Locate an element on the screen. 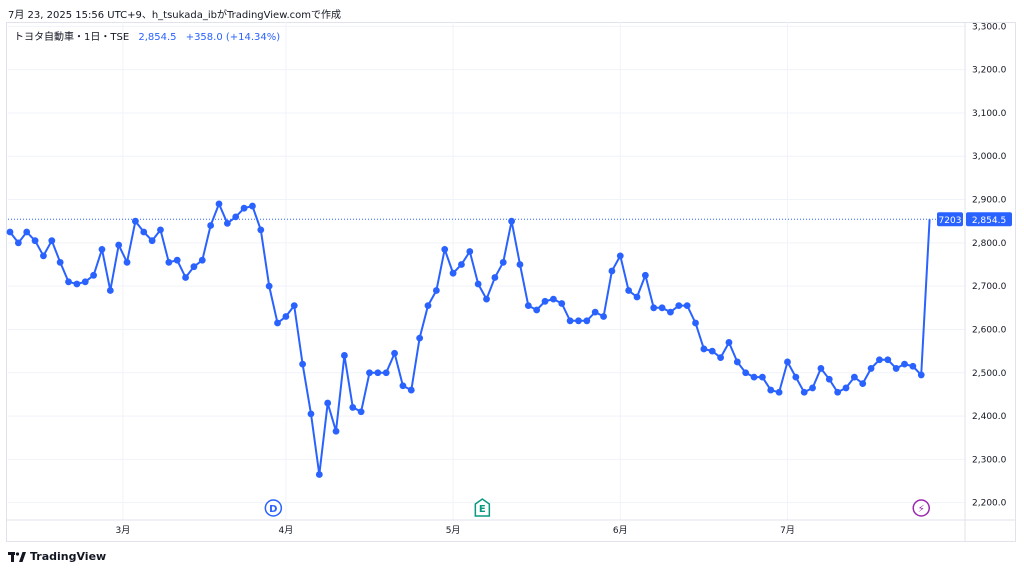  y-tick-label: 2,400.0 is located at coordinates (989, 417).